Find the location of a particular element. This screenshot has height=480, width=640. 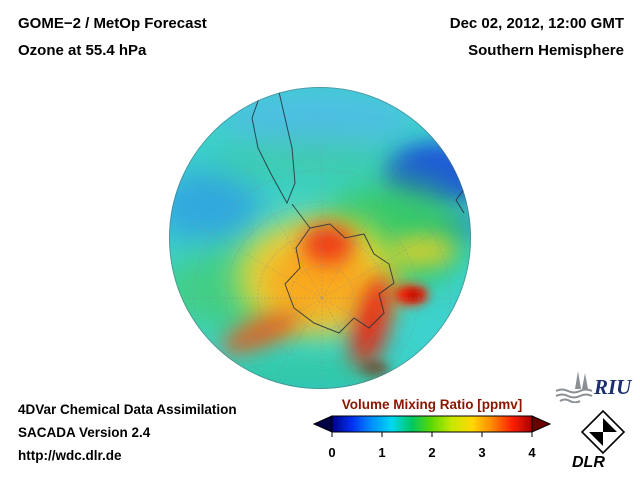

colorbar: Volume Mixing Ratio [ppmv] 0 1 2 3 4 is located at coordinates (432, 429).